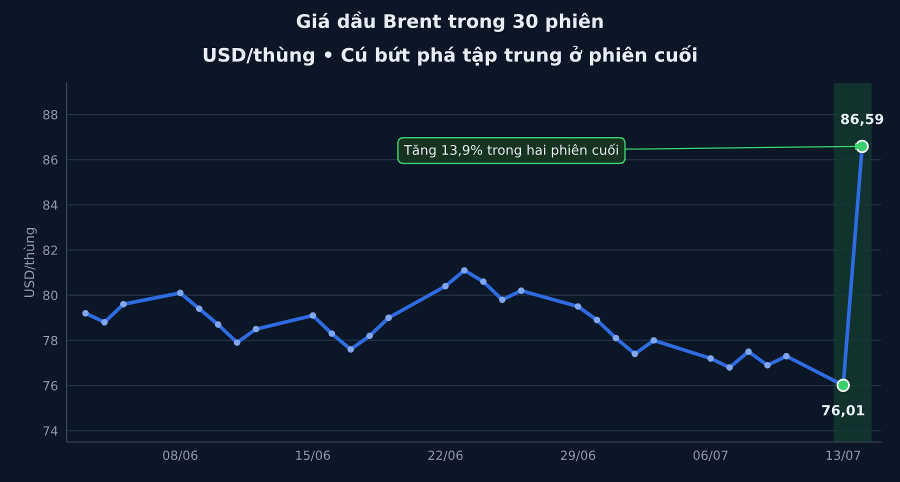  Describe the element at coordinates (180, 455) in the screenshot. I see `x-tick-label: 08/06` at that location.